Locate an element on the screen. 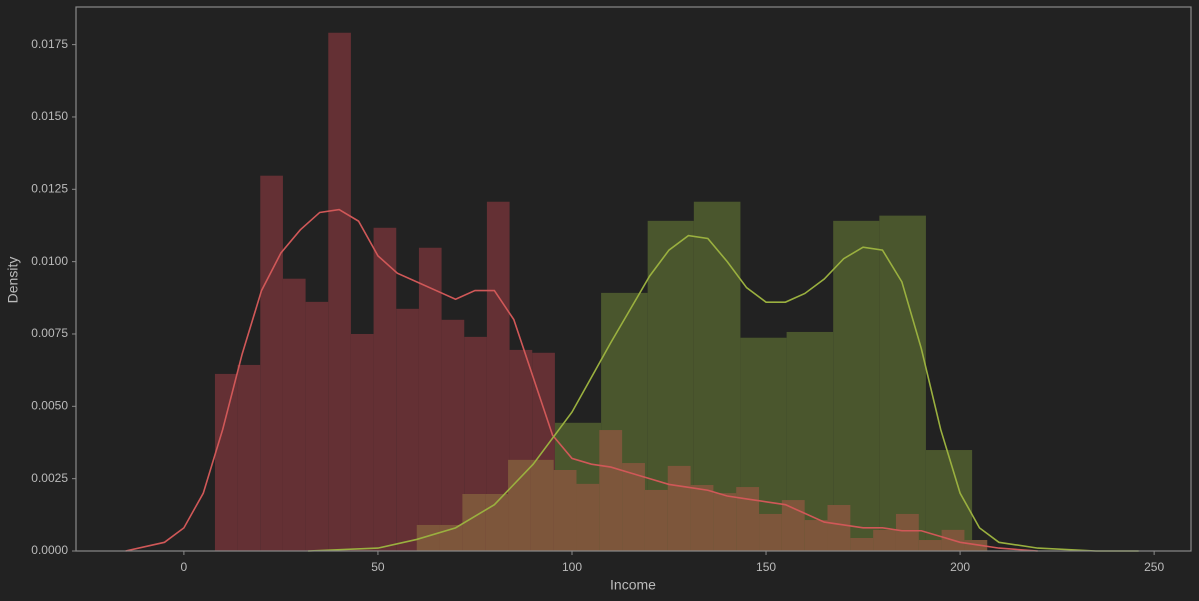 This screenshot has width=1199, height=601. y-tick-label: 0.0125 is located at coordinates (49, 188).